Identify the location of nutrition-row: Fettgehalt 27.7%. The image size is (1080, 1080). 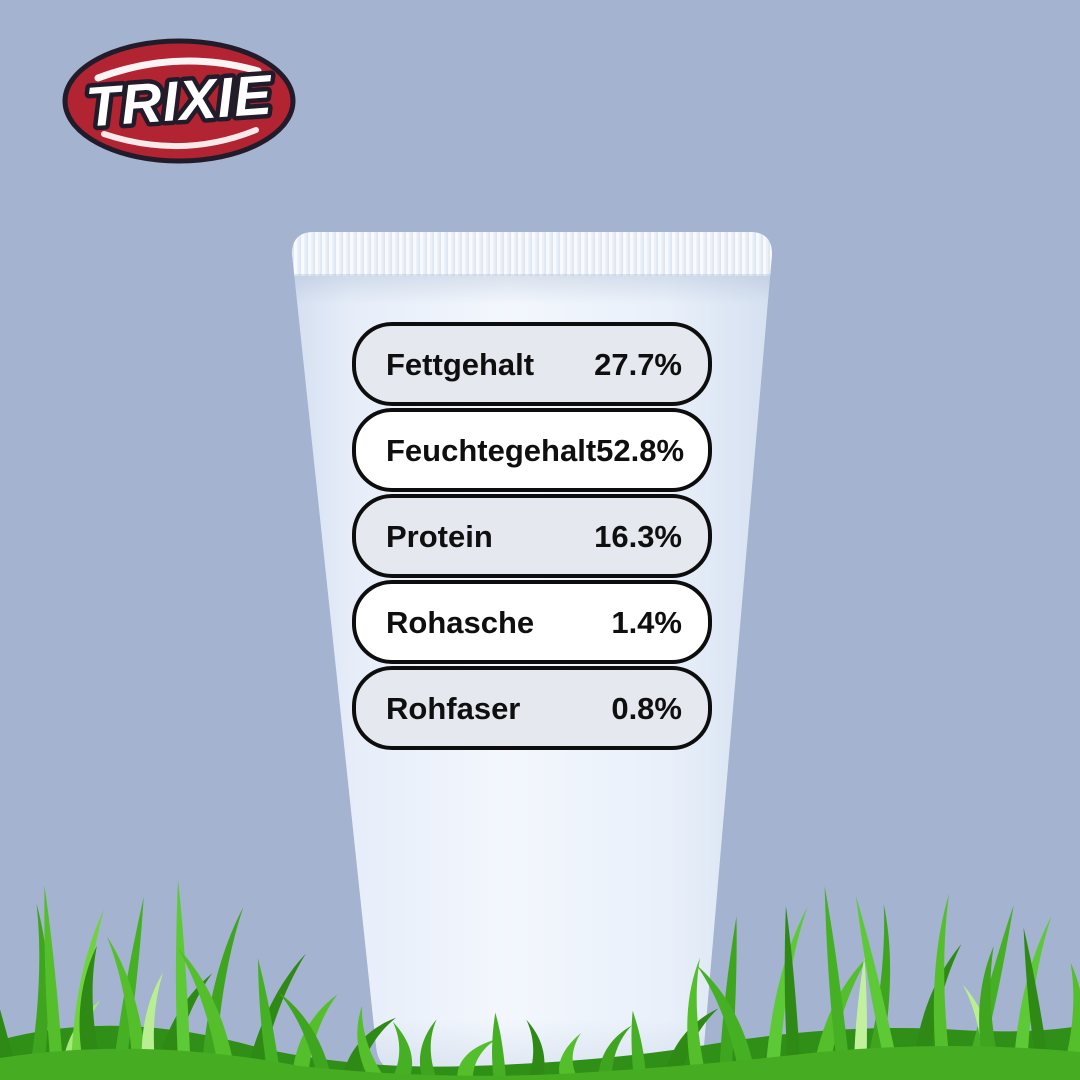
(532, 364).